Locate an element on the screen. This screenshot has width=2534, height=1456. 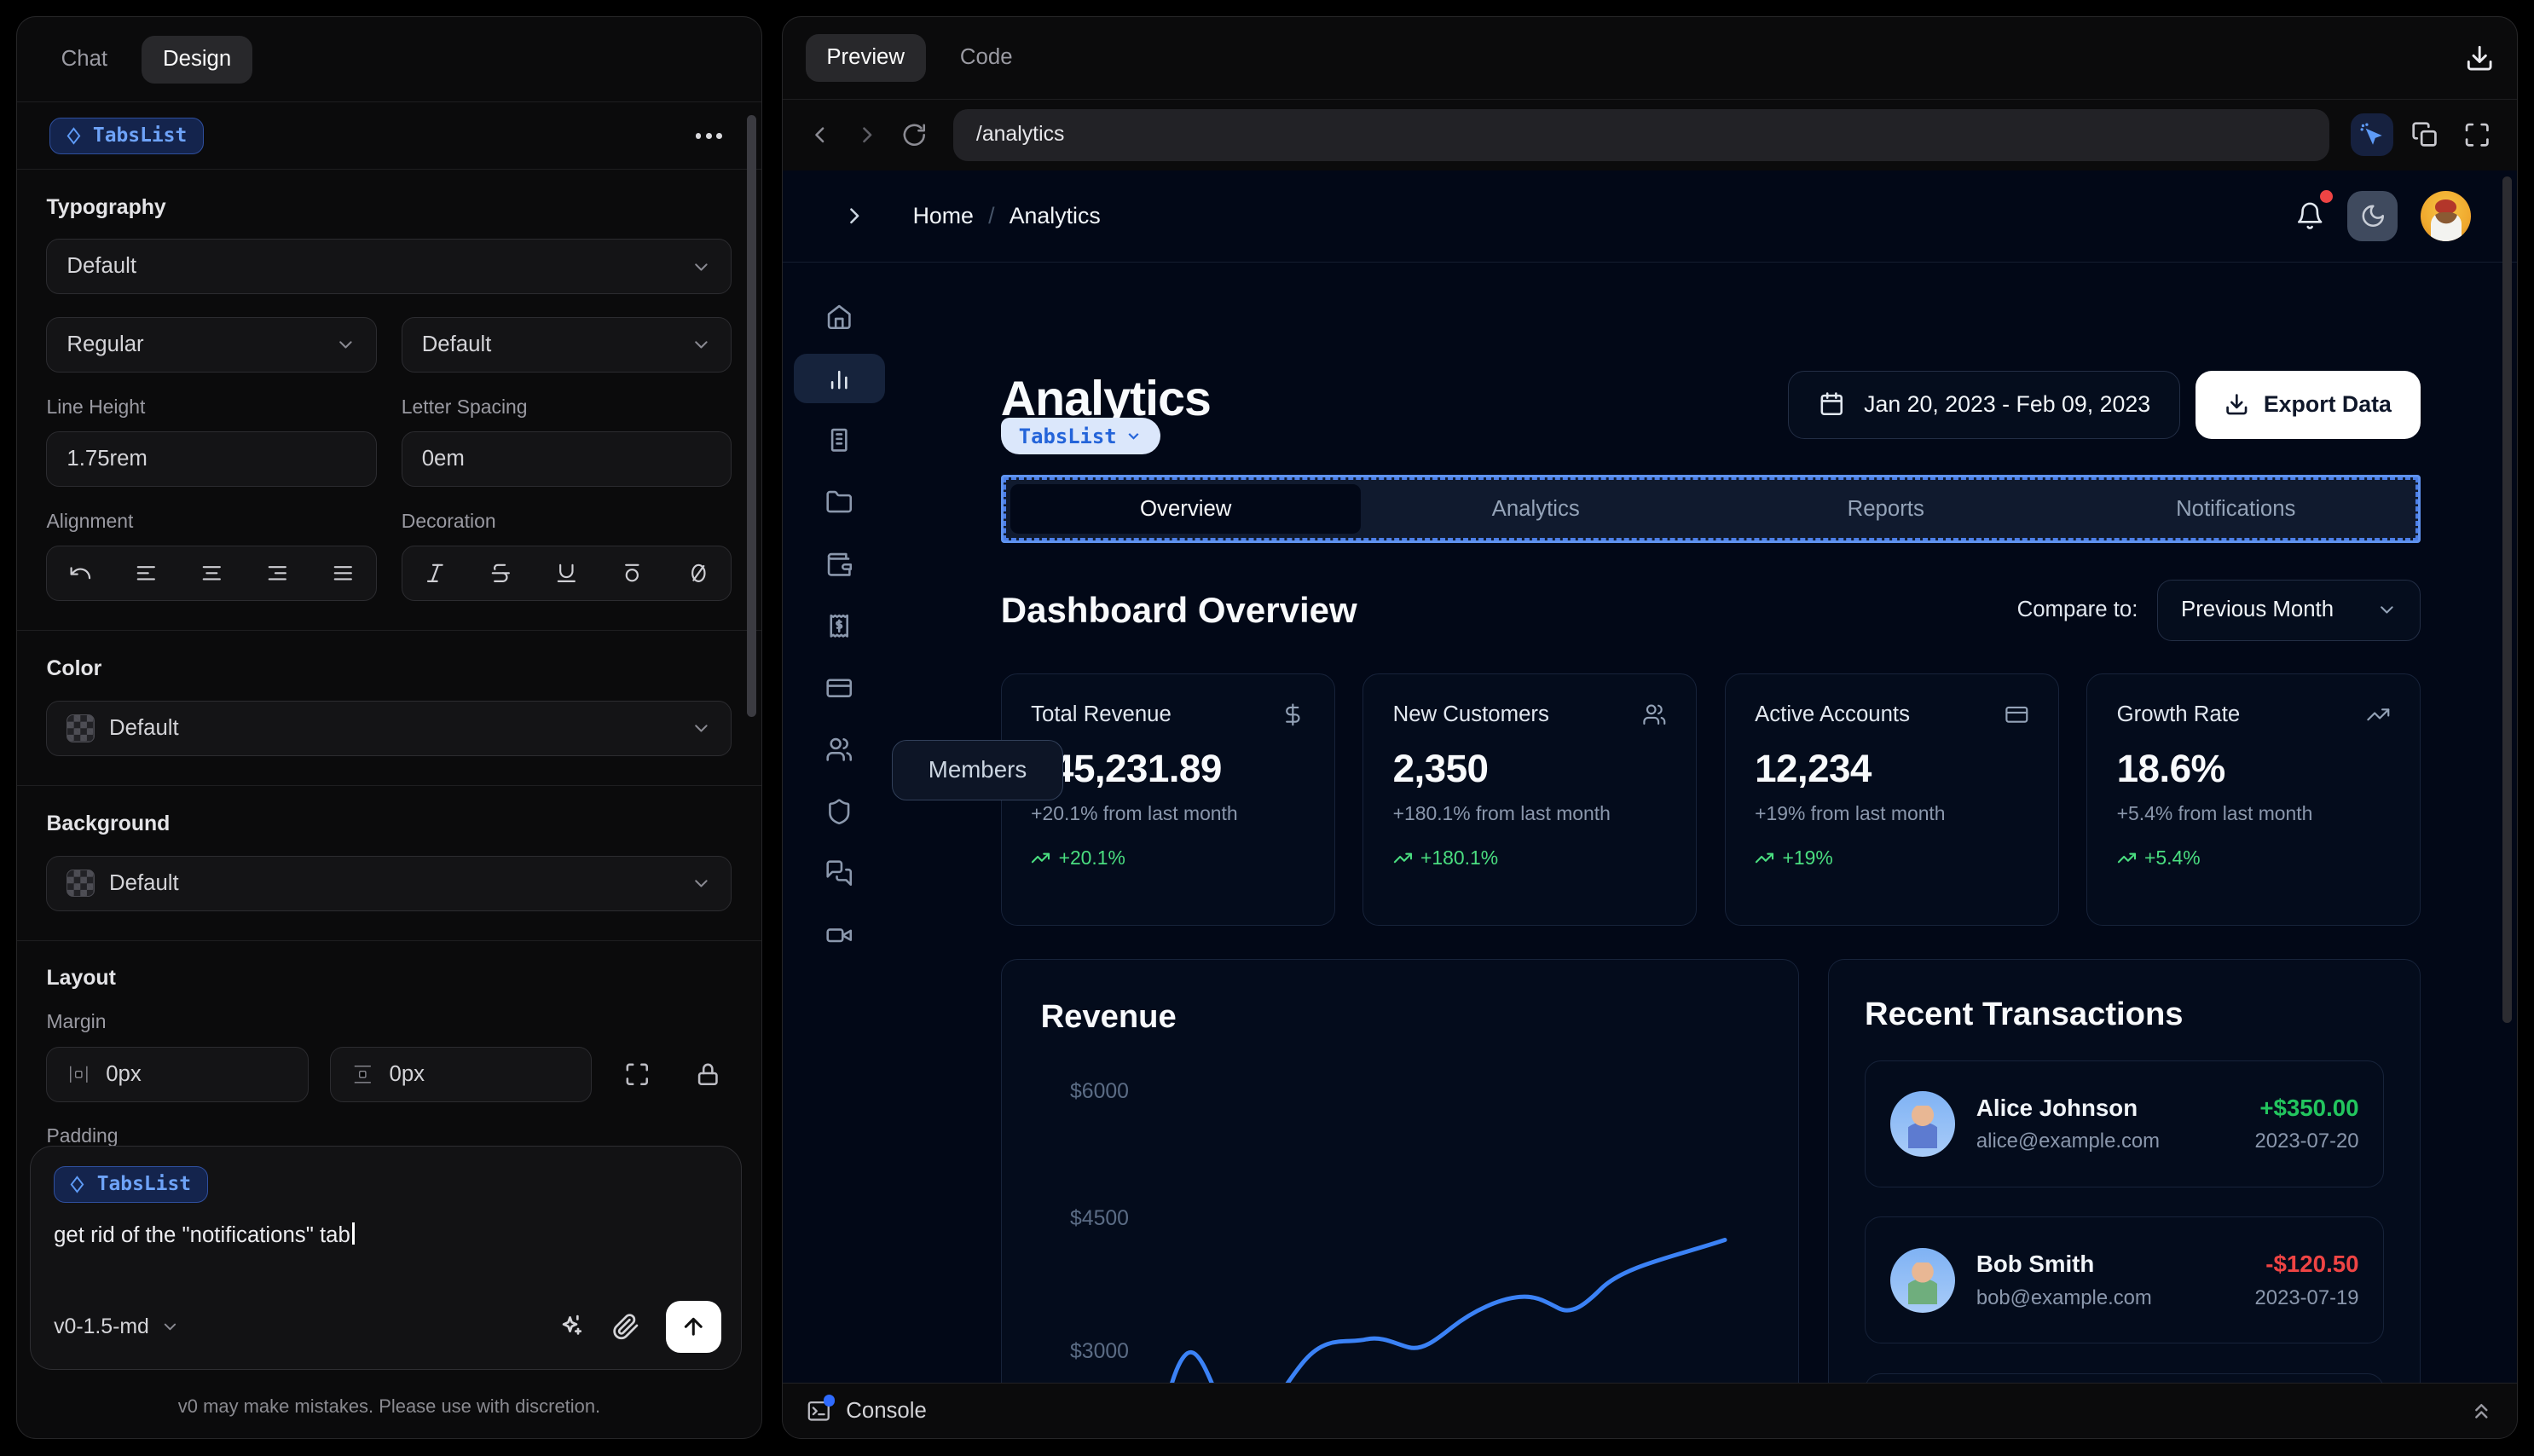
breadcrumb-current: Analytics is located at coordinates (1055, 216).